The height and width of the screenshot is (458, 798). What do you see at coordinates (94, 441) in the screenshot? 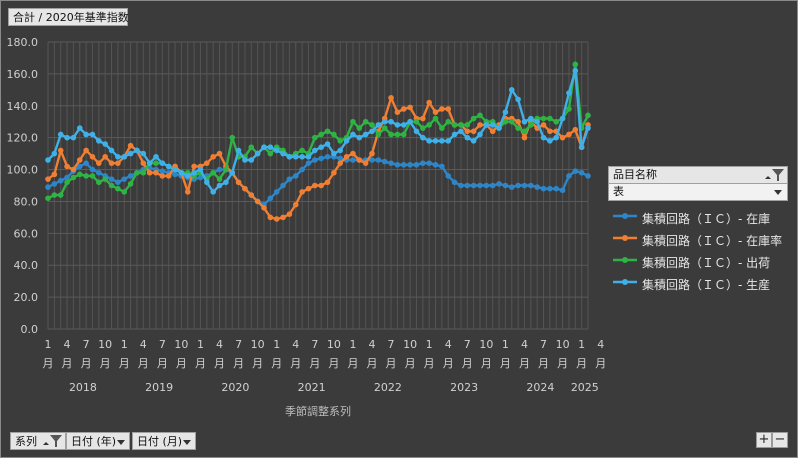
I see `year-field-label: 日付 (年)` at bounding box center [94, 441].